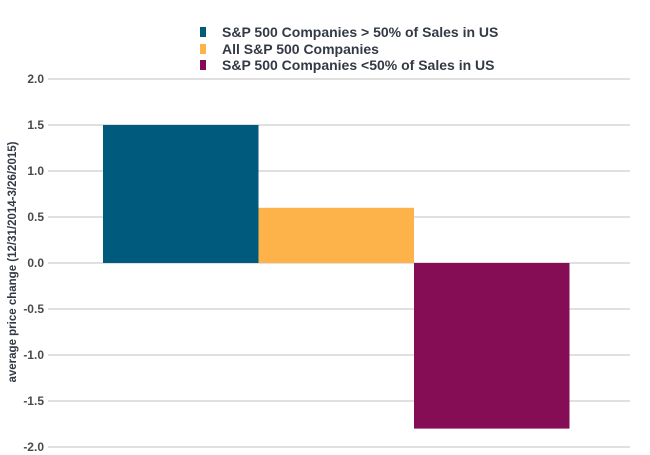 The image size is (650, 455). Describe the element at coordinates (33, 401) in the screenshot. I see `y-tick-label: -1.5` at that location.